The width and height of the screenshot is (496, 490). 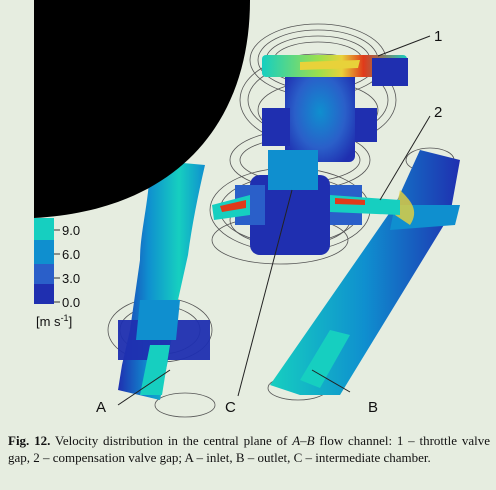 I want to click on legend-tick-6: 6.0, so click(x=71, y=254).